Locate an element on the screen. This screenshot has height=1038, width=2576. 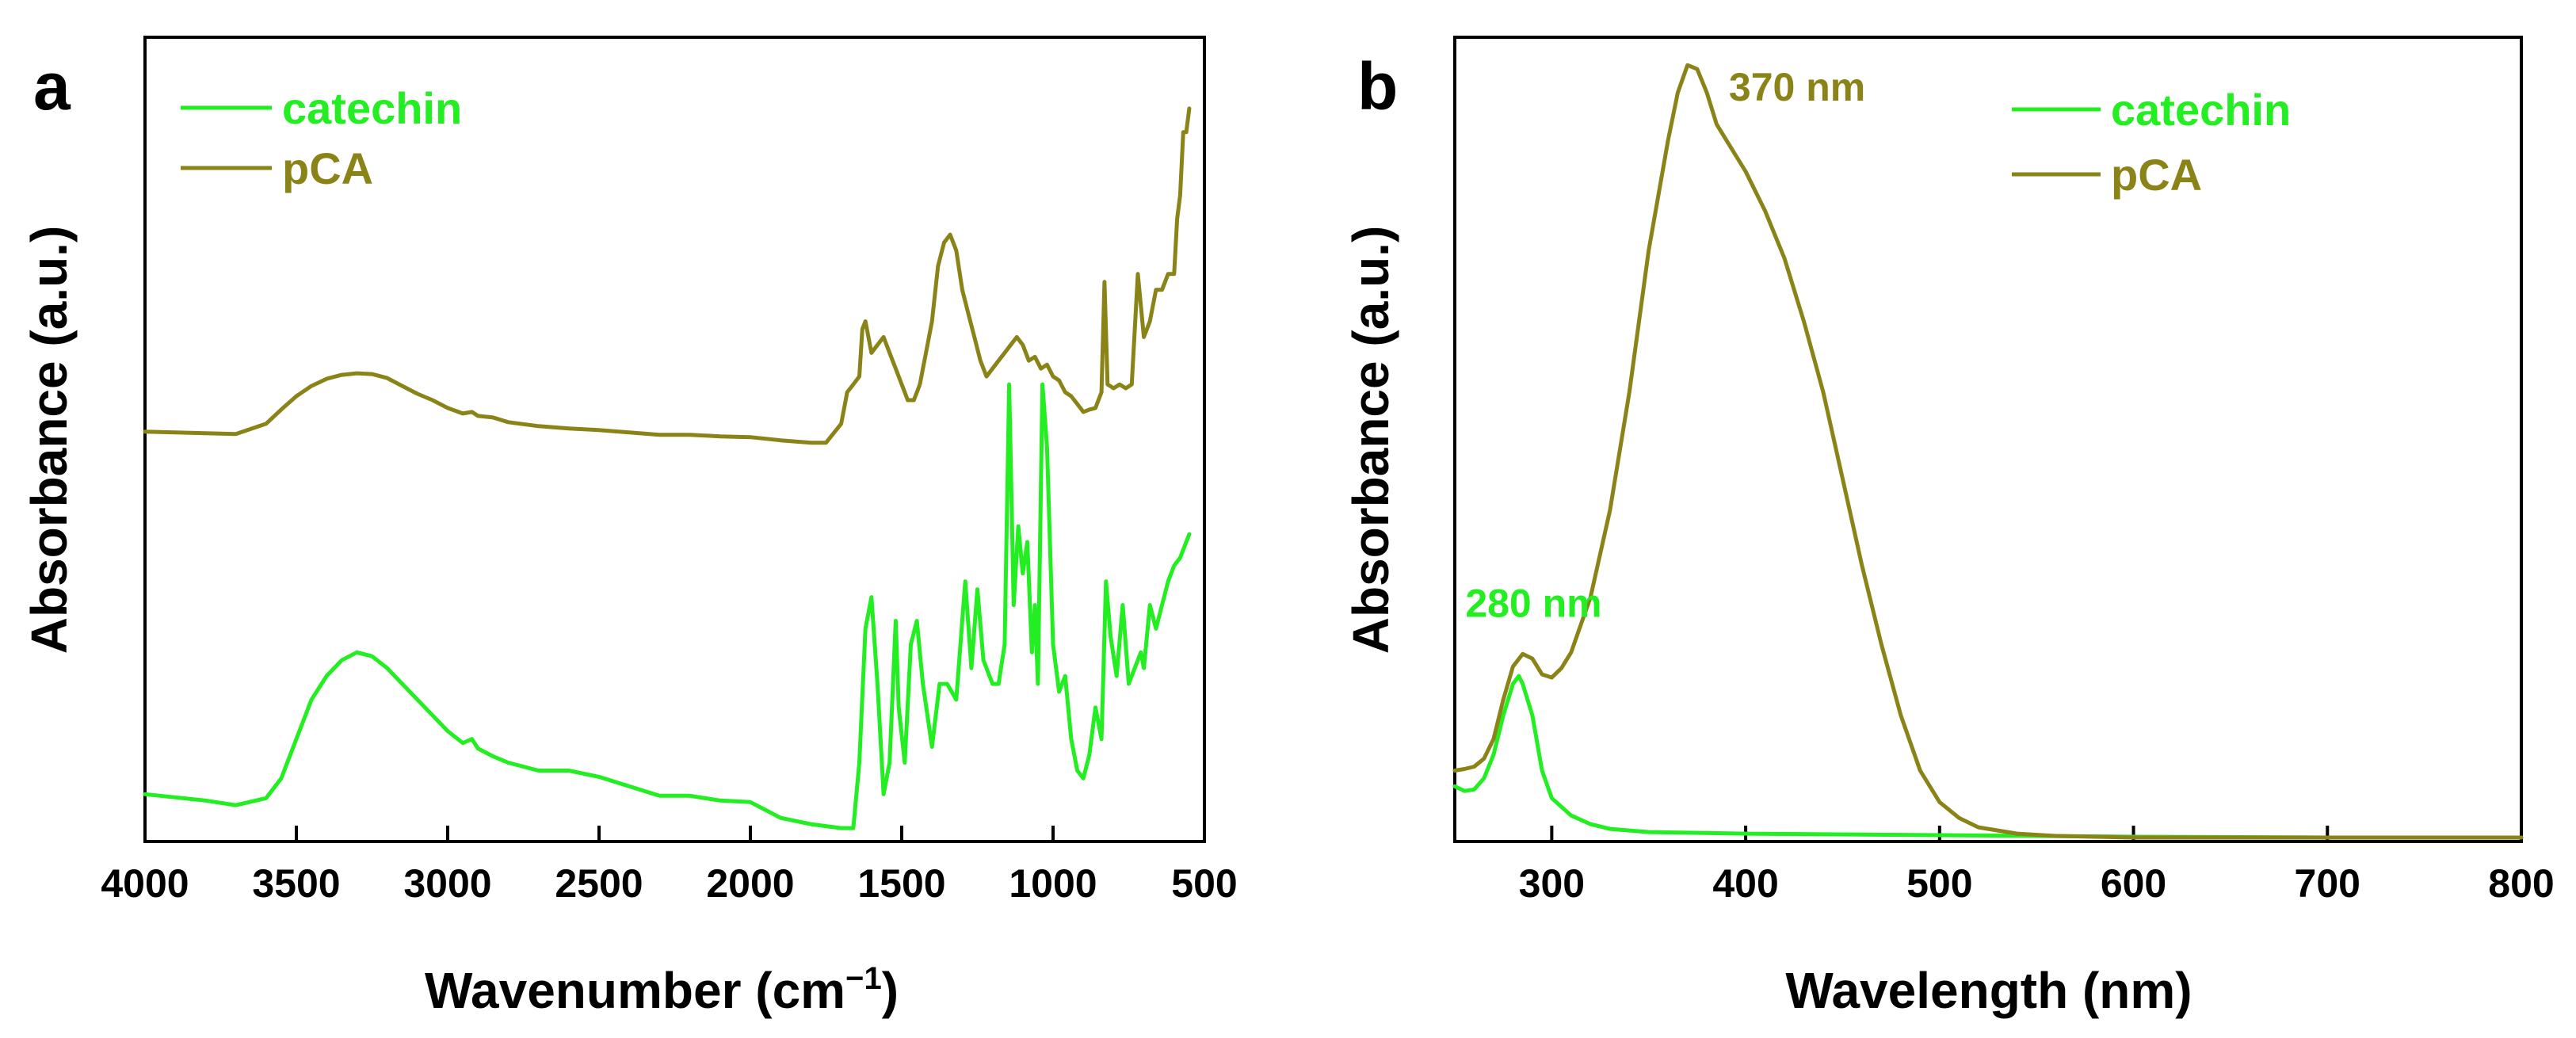
panel-a-x-axis-title: Wavenumber (cm−1) is located at coordinates (662, 990).